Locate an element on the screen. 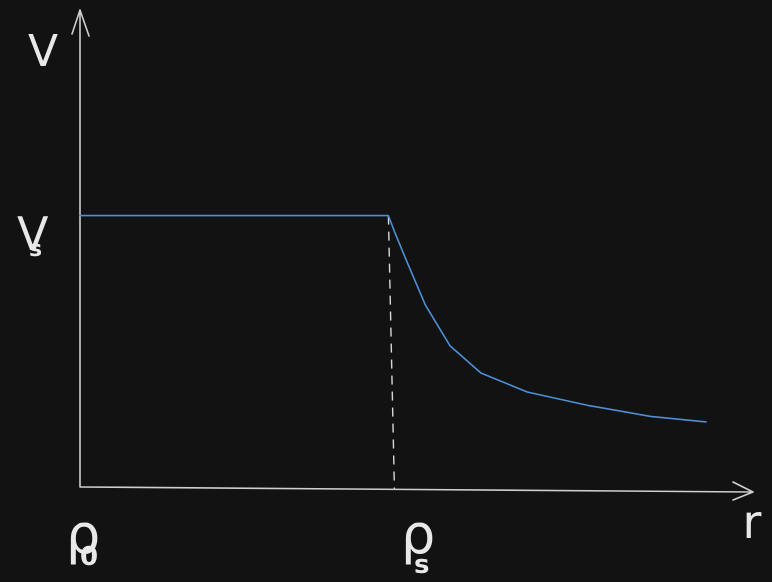 The width and height of the screenshot is (772, 582). y-axis-label: V is located at coordinates (43, 51).